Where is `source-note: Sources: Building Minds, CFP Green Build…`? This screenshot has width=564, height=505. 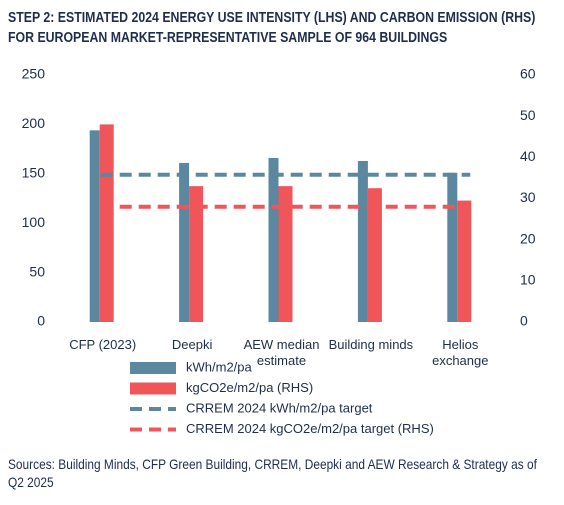
source-note: Sources: Building Minds, CFP Green Build… is located at coordinates (272, 473).